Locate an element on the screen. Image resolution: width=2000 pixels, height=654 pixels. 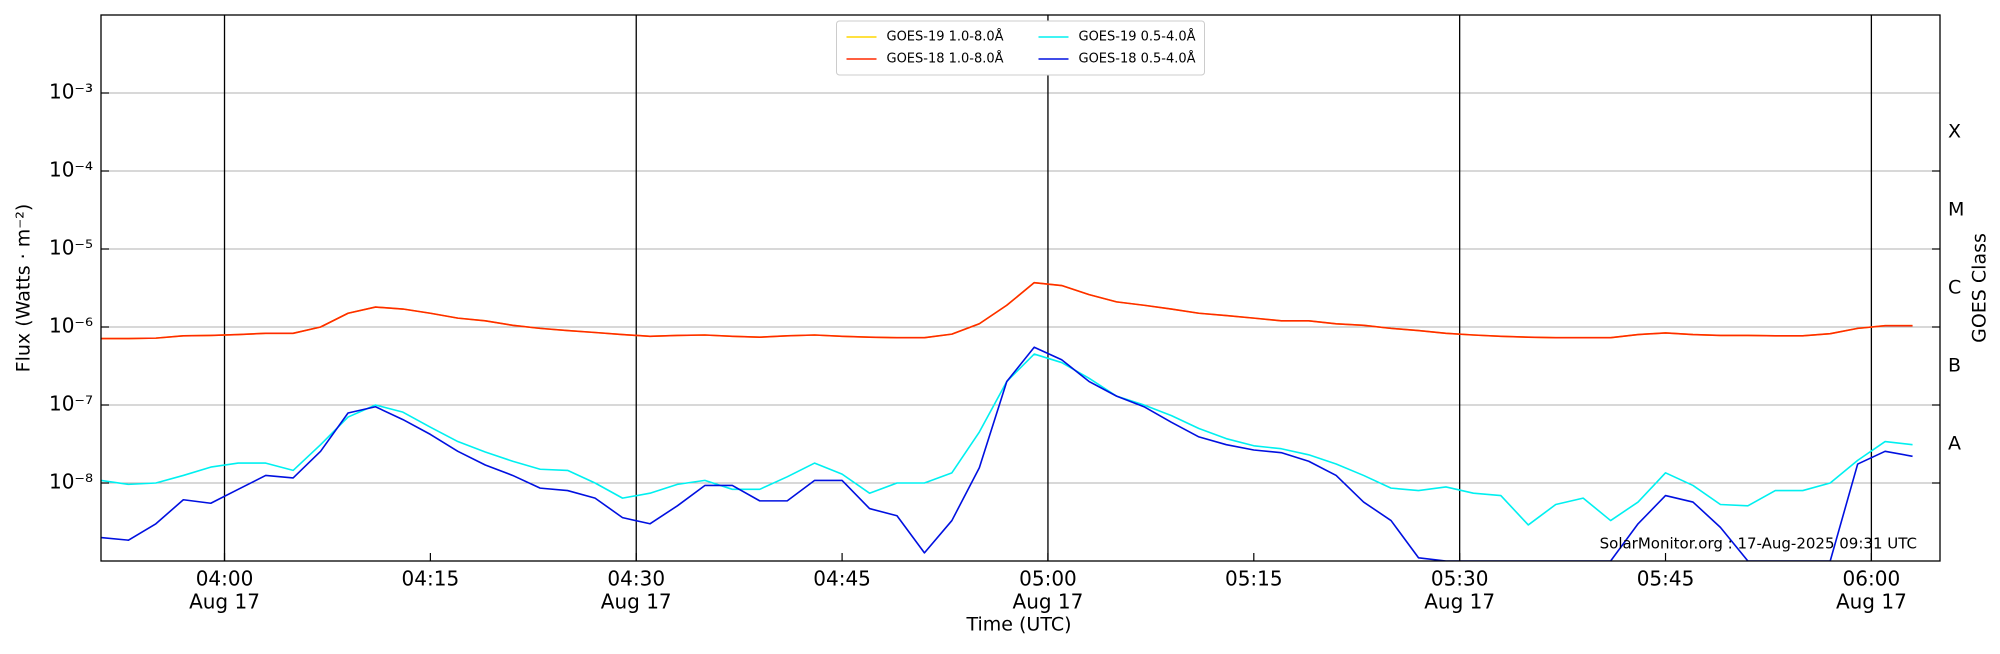
x-tick-label: 06:00 is located at coordinates (1872, 579).